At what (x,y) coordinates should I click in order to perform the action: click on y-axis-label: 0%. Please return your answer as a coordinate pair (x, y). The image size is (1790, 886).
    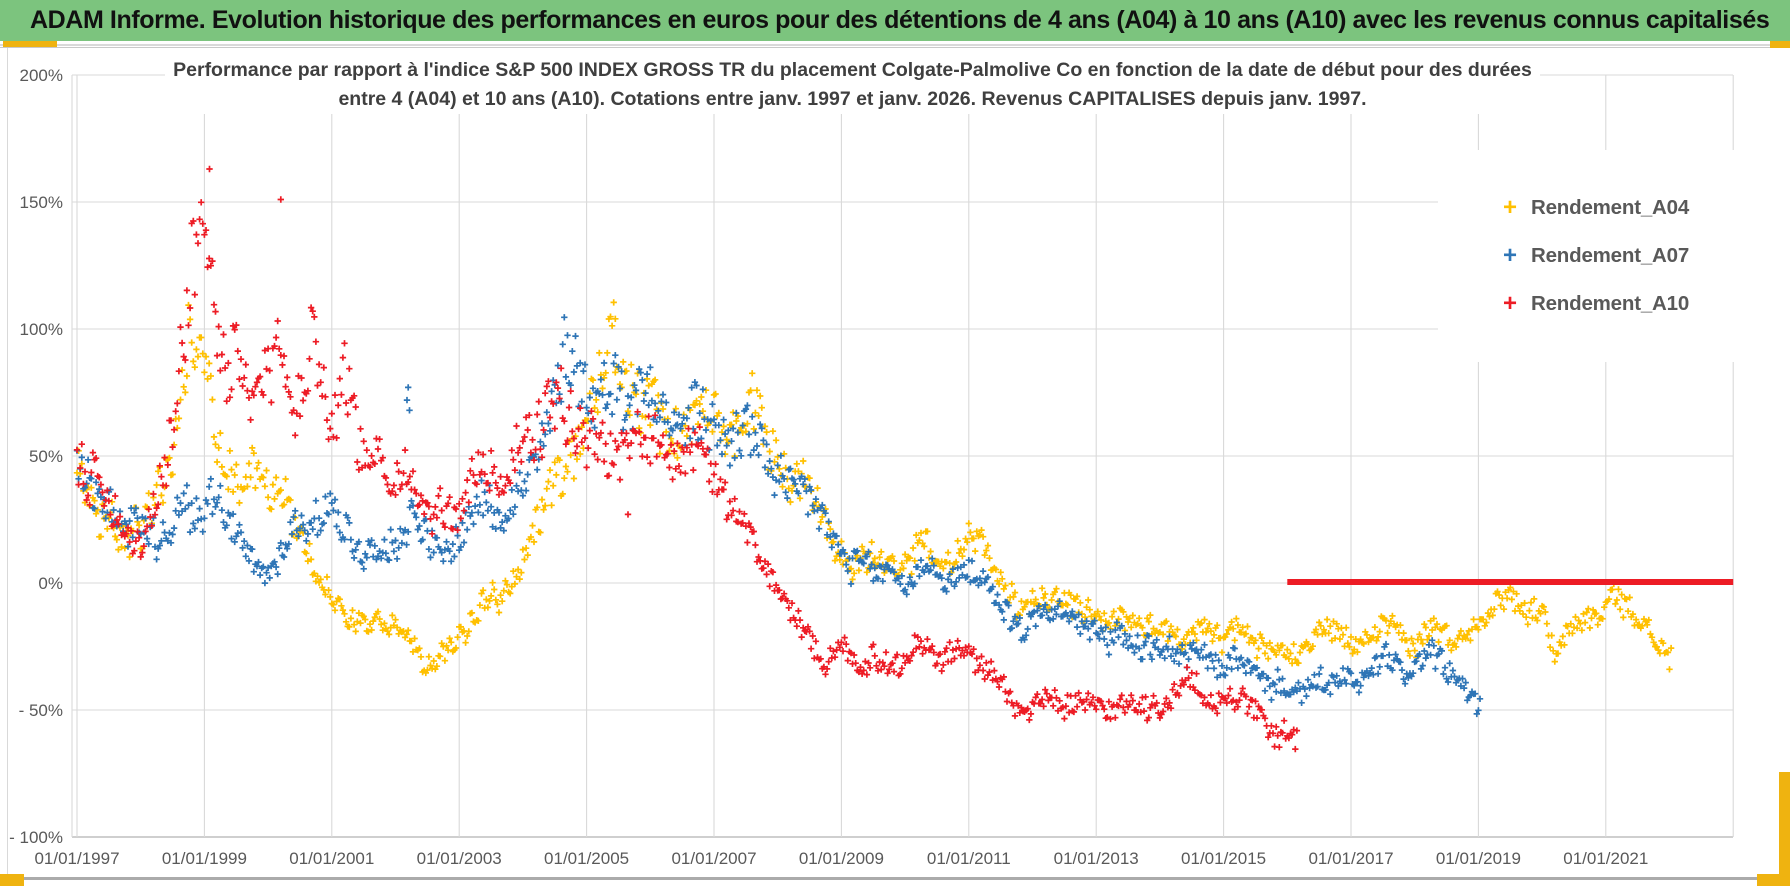
    Looking at the image, I should click on (50, 583).